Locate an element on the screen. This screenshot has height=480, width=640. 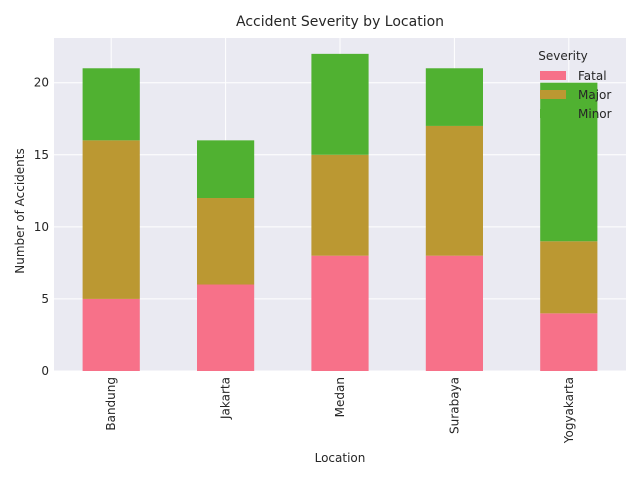
chart-title: Accident Severity by Location is located at coordinates (340, 22).